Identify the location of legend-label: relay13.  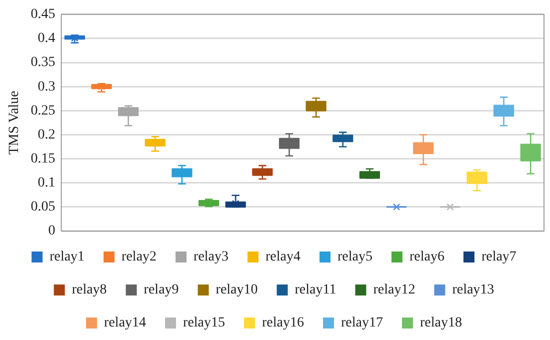
(473, 290).